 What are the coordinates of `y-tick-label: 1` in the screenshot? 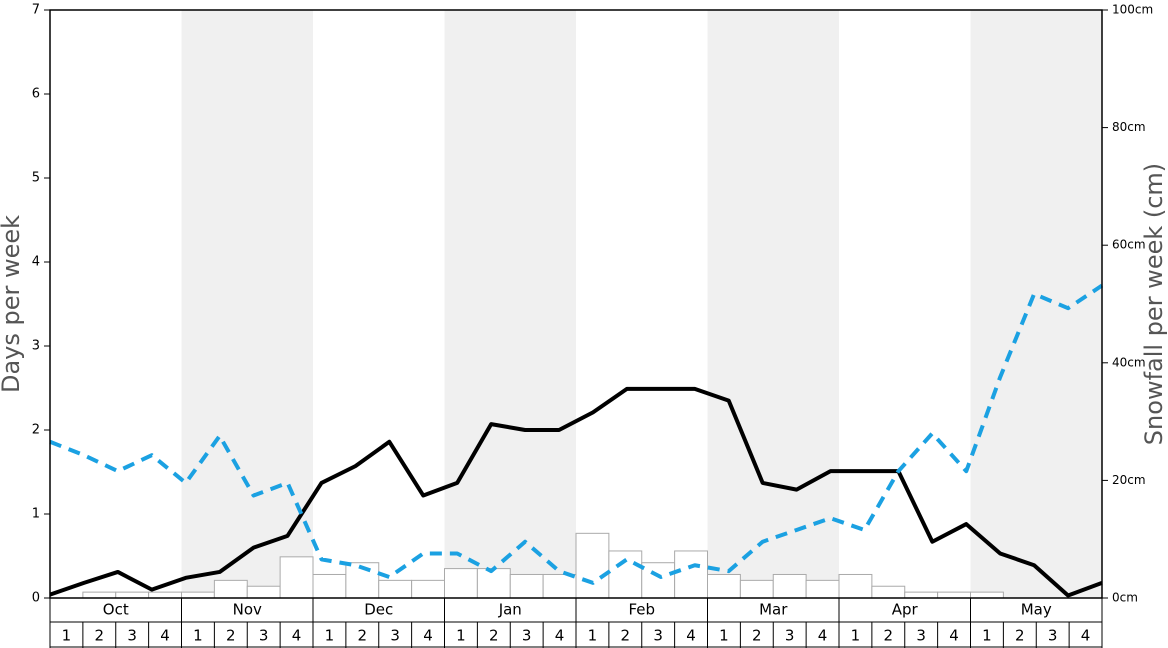 It's located at (36, 514).